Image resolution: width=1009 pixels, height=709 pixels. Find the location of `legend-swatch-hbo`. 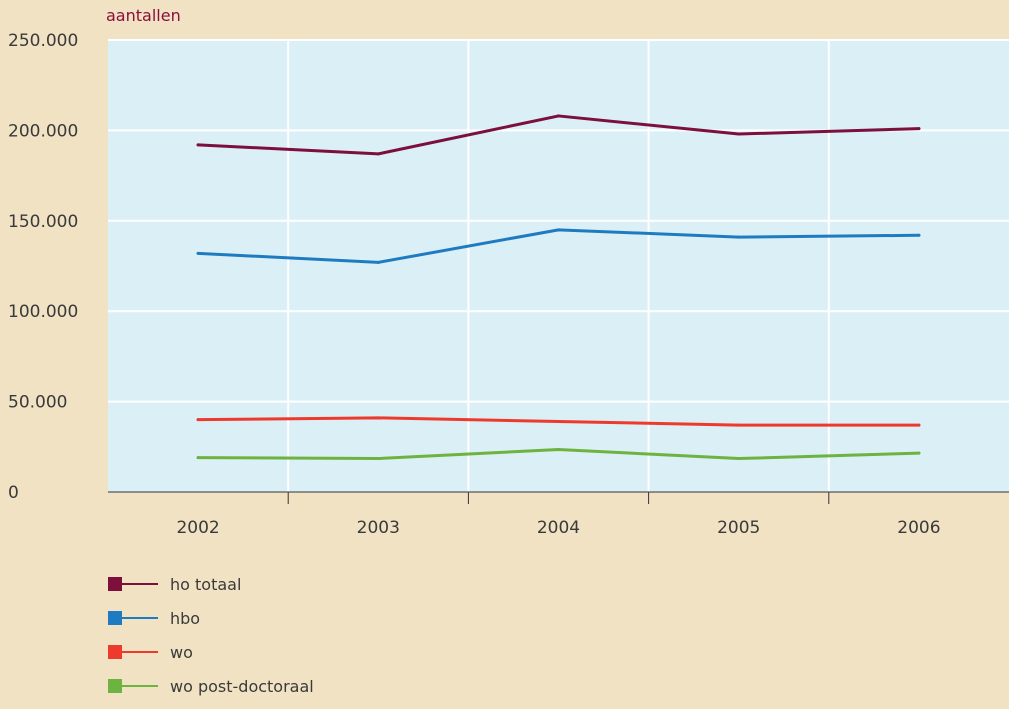

legend-swatch-hbo is located at coordinates (138, 618).